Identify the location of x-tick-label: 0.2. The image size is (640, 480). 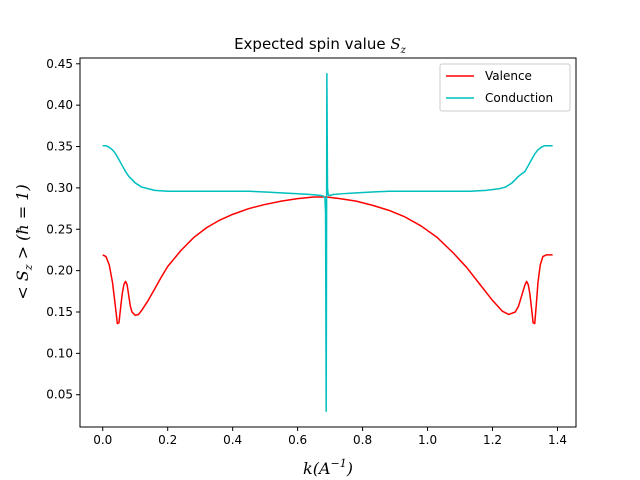
(167, 440).